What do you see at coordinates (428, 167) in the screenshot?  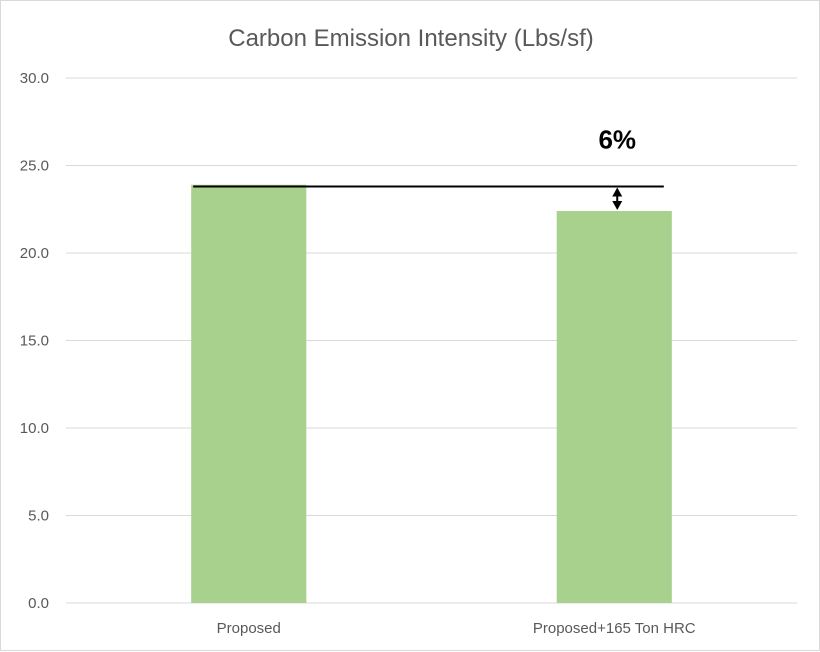 I see `difference-annotation: 6%` at bounding box center [428, 167].